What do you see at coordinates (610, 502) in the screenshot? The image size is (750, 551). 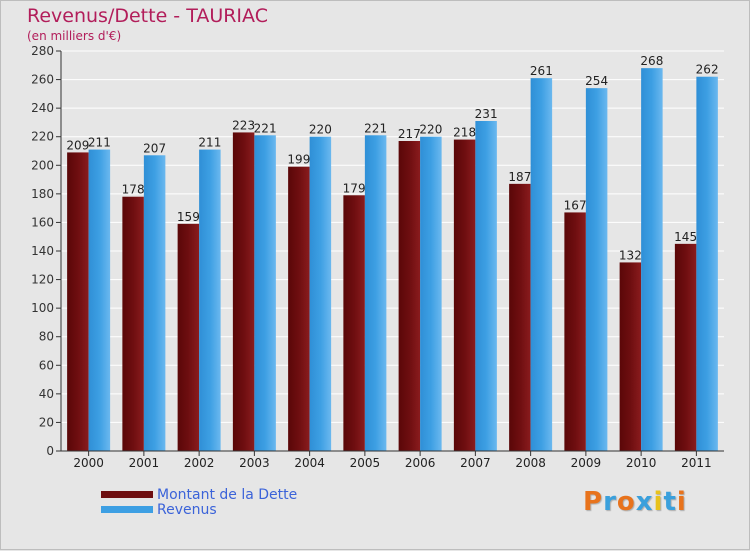 I see `logo-letter: r` at bounding box center [610, 502].